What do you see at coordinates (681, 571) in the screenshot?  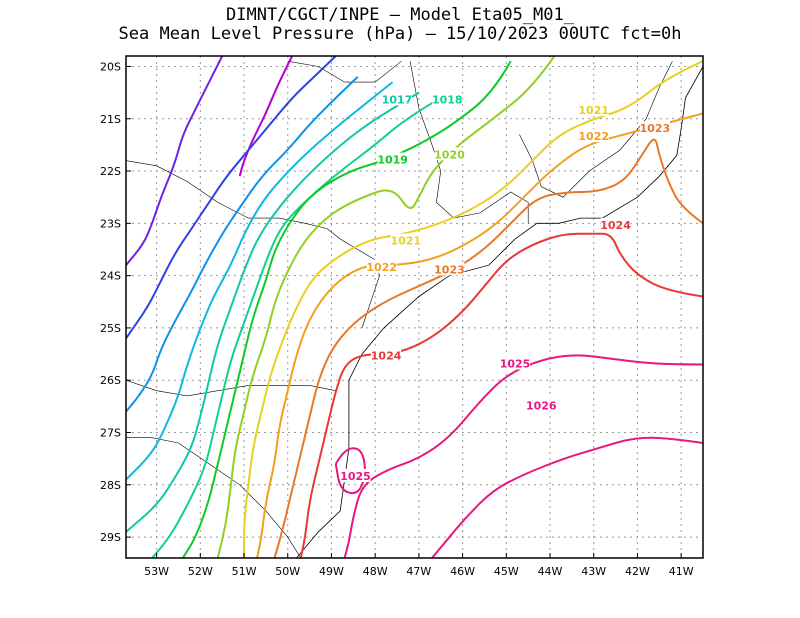 I see `lon-tick-label: 41W` at bounding box center [681, 571].